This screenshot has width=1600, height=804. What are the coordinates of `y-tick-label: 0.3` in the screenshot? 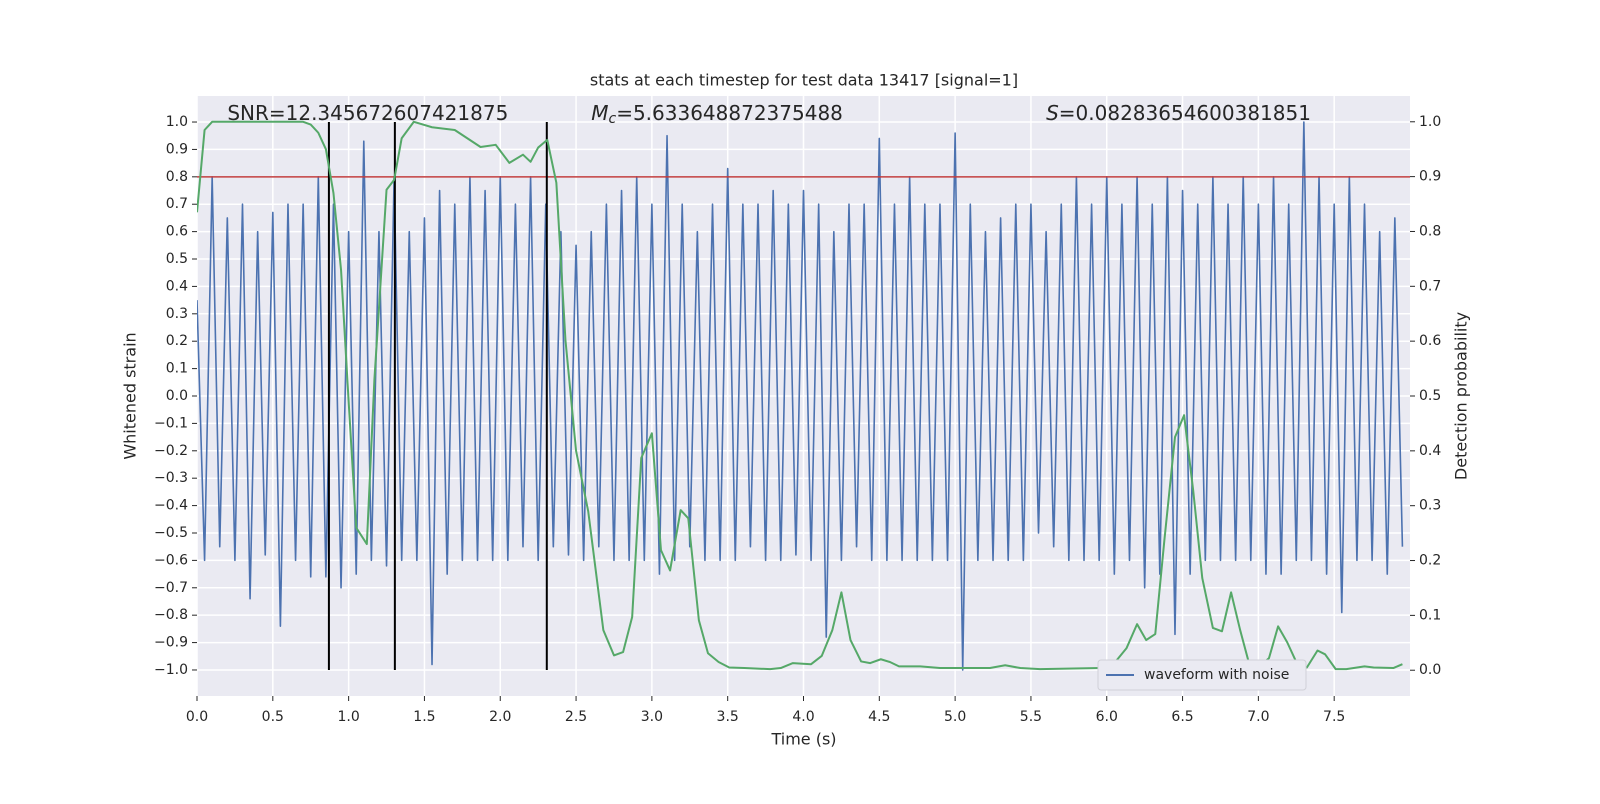 It's located at (177, 314).